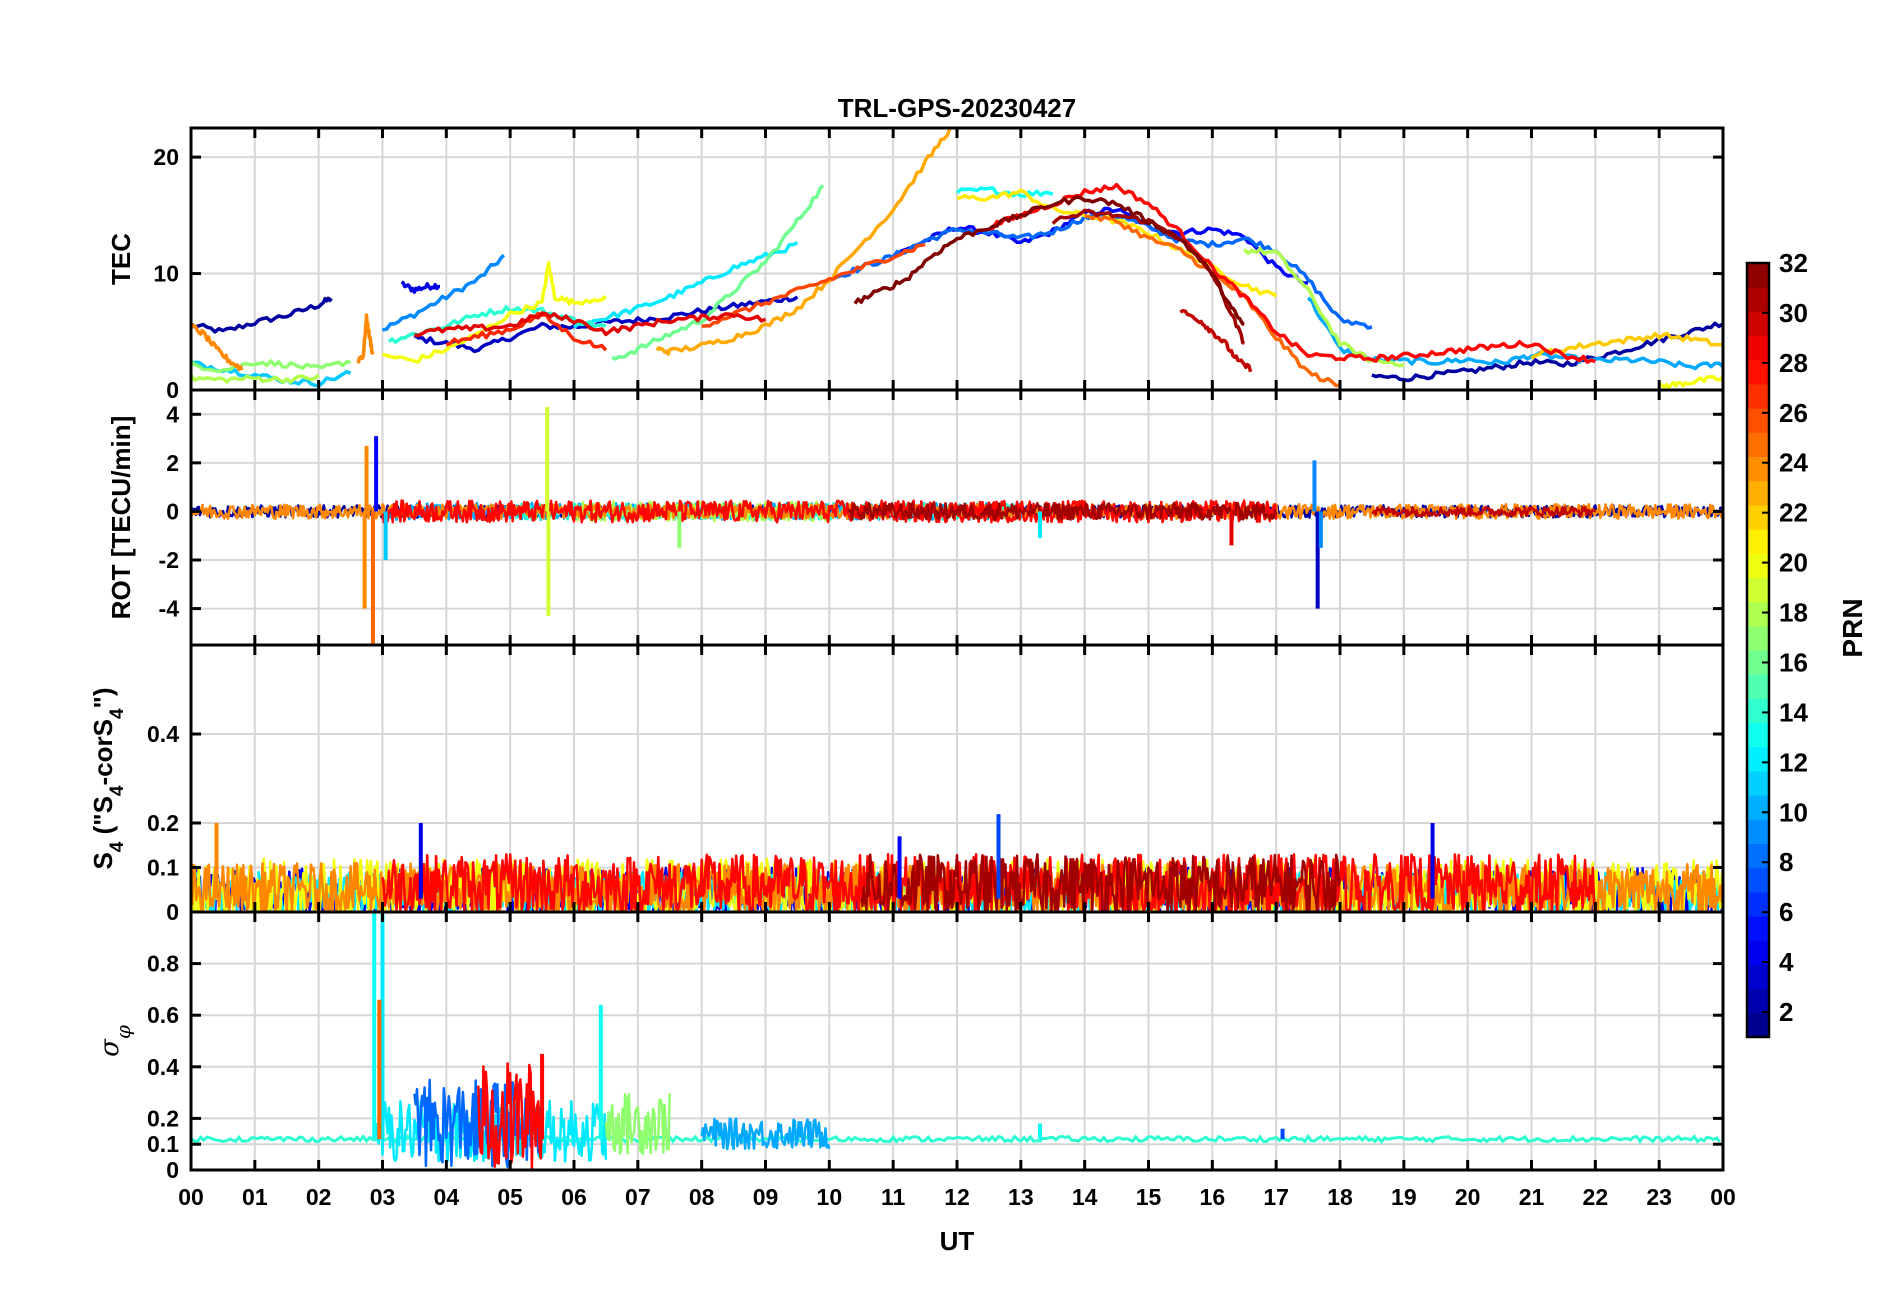 Image resolution: width=1902 pixels, height=1297 pixels. Describe the element at coordinates (169, 609) in the screenshot. I see `y-tick-label: -4` at that location.